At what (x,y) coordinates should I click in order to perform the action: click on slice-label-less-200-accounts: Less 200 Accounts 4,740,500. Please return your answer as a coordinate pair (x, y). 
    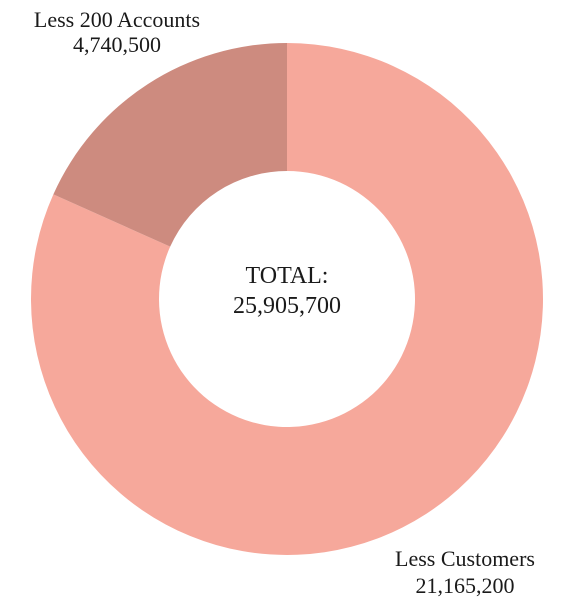
    Looking at the image, I should click on (117, 32).